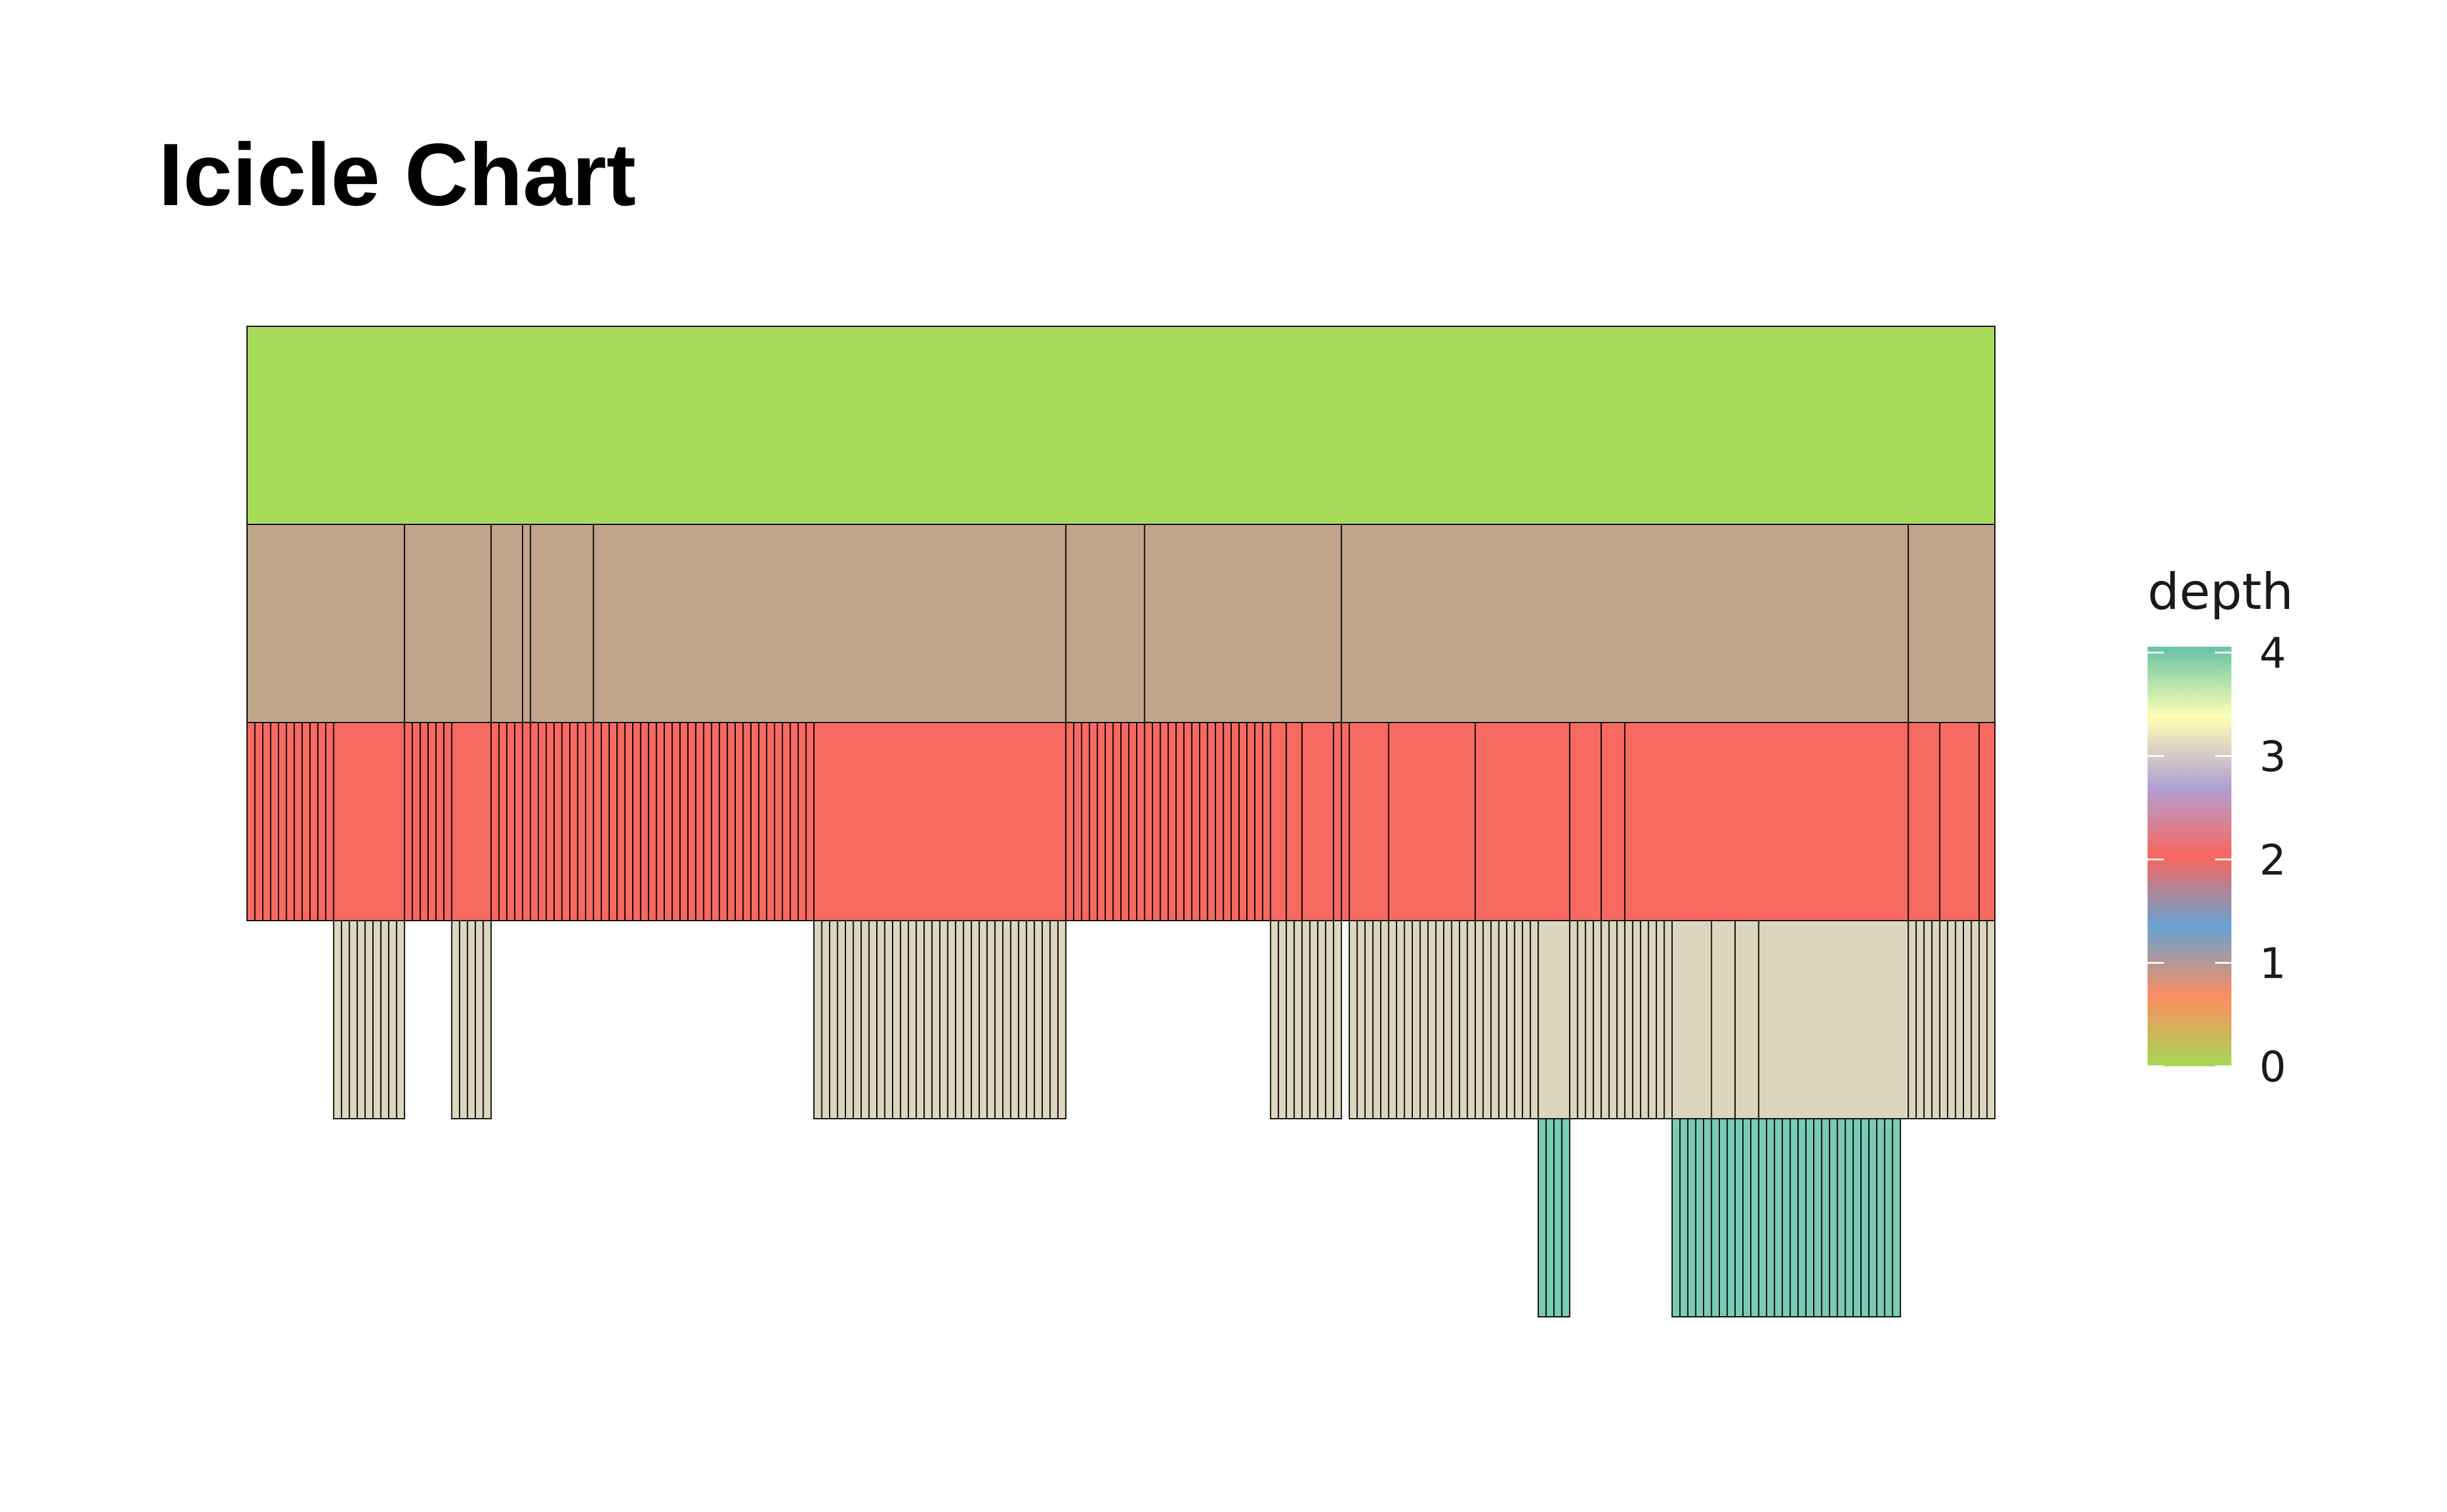  What do you see at coordinates (2272, 653) in the screenshot?
I see `legend-tick-label: 4` at bounding box center [2272, 653].